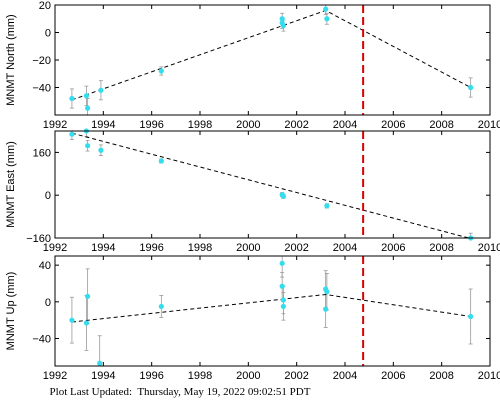 The image size is (500, 404). I want to click on y-tick-label: −20, so click(41, 61).